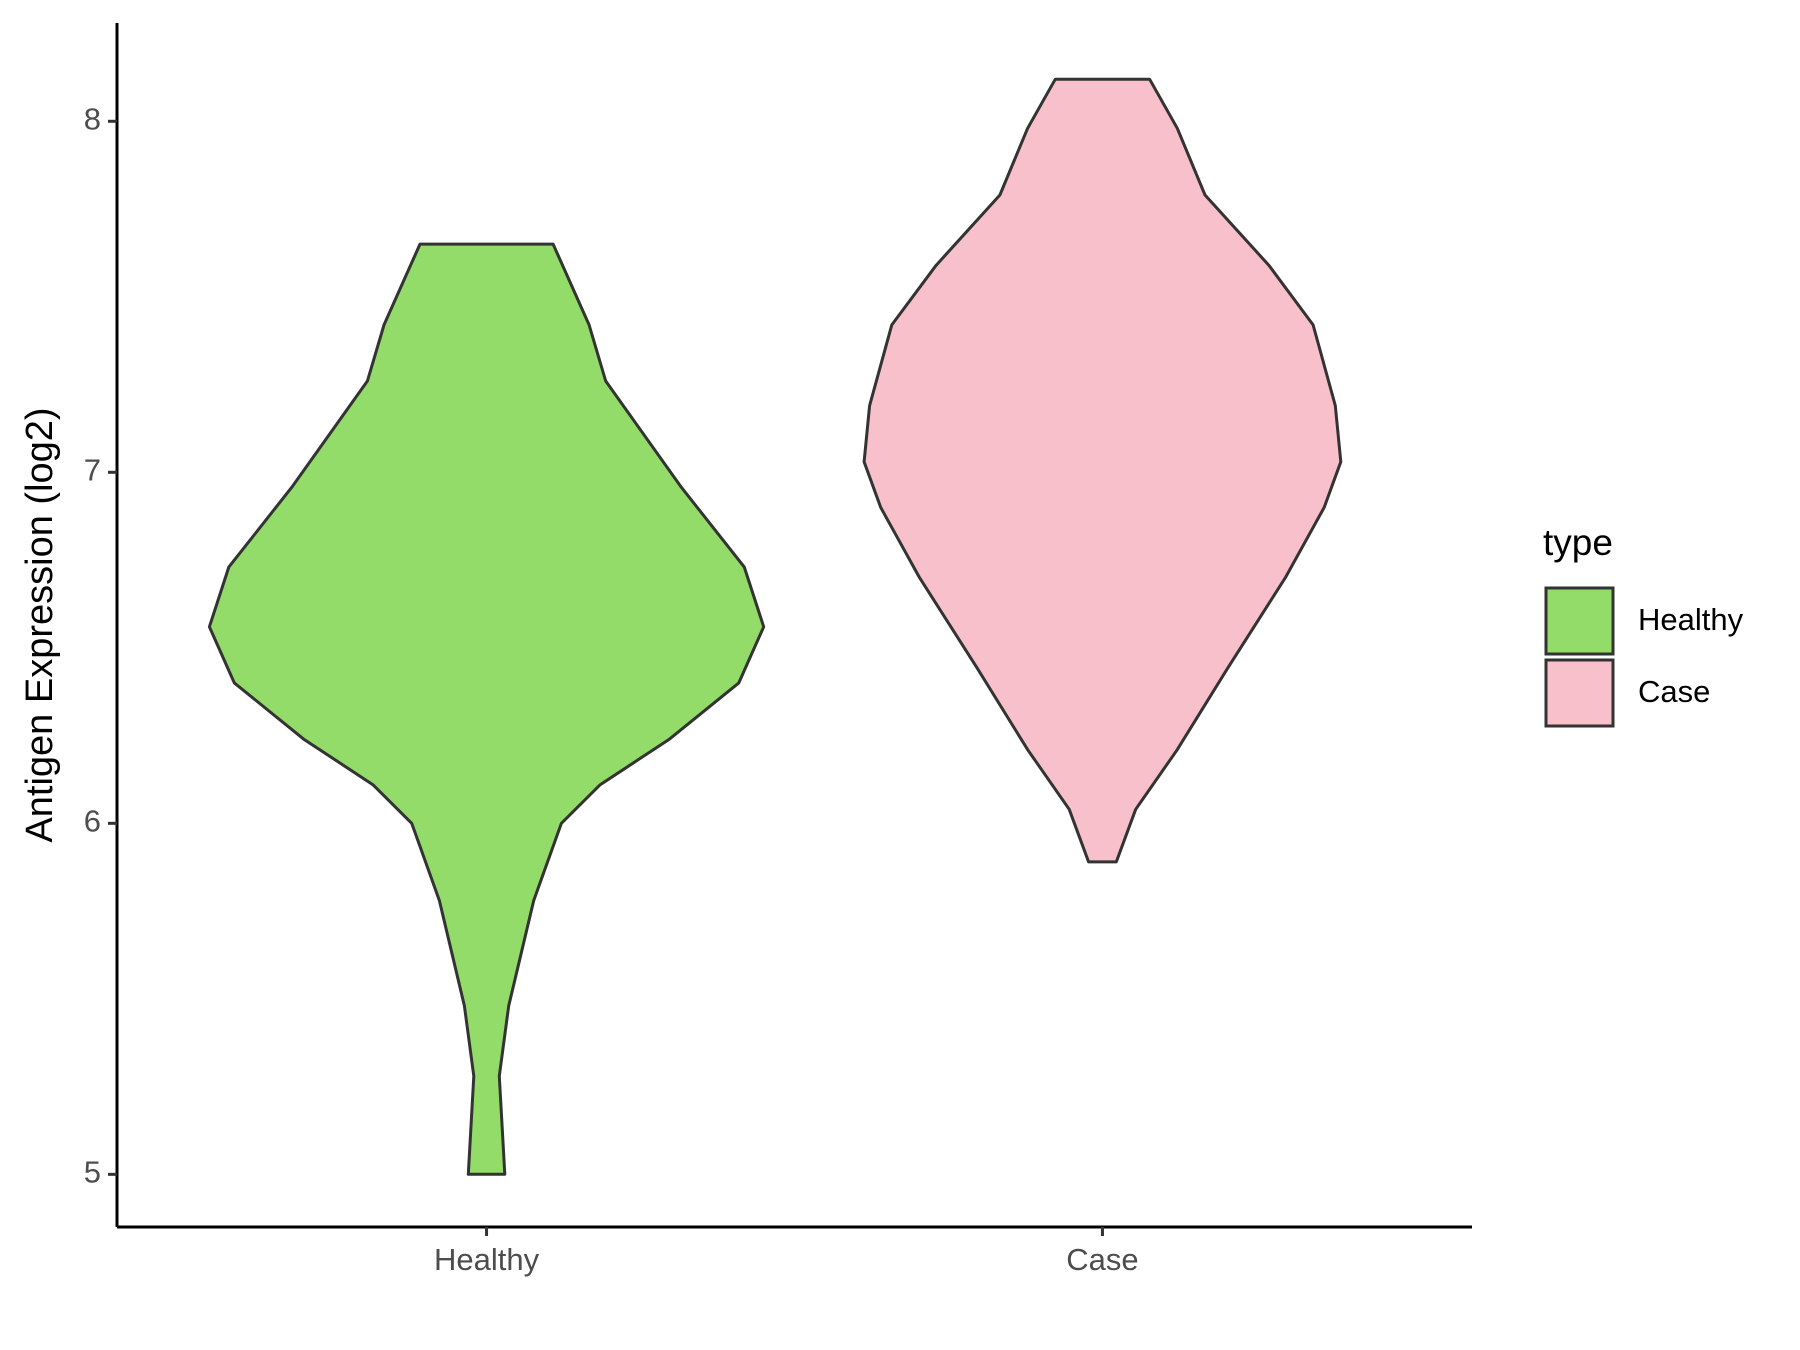 The image size is (1800, 1350). What do you see at coordinates (92, 118) in the screenshot?
I see `y-tick-label: 8` at bounding box center [92, 118].